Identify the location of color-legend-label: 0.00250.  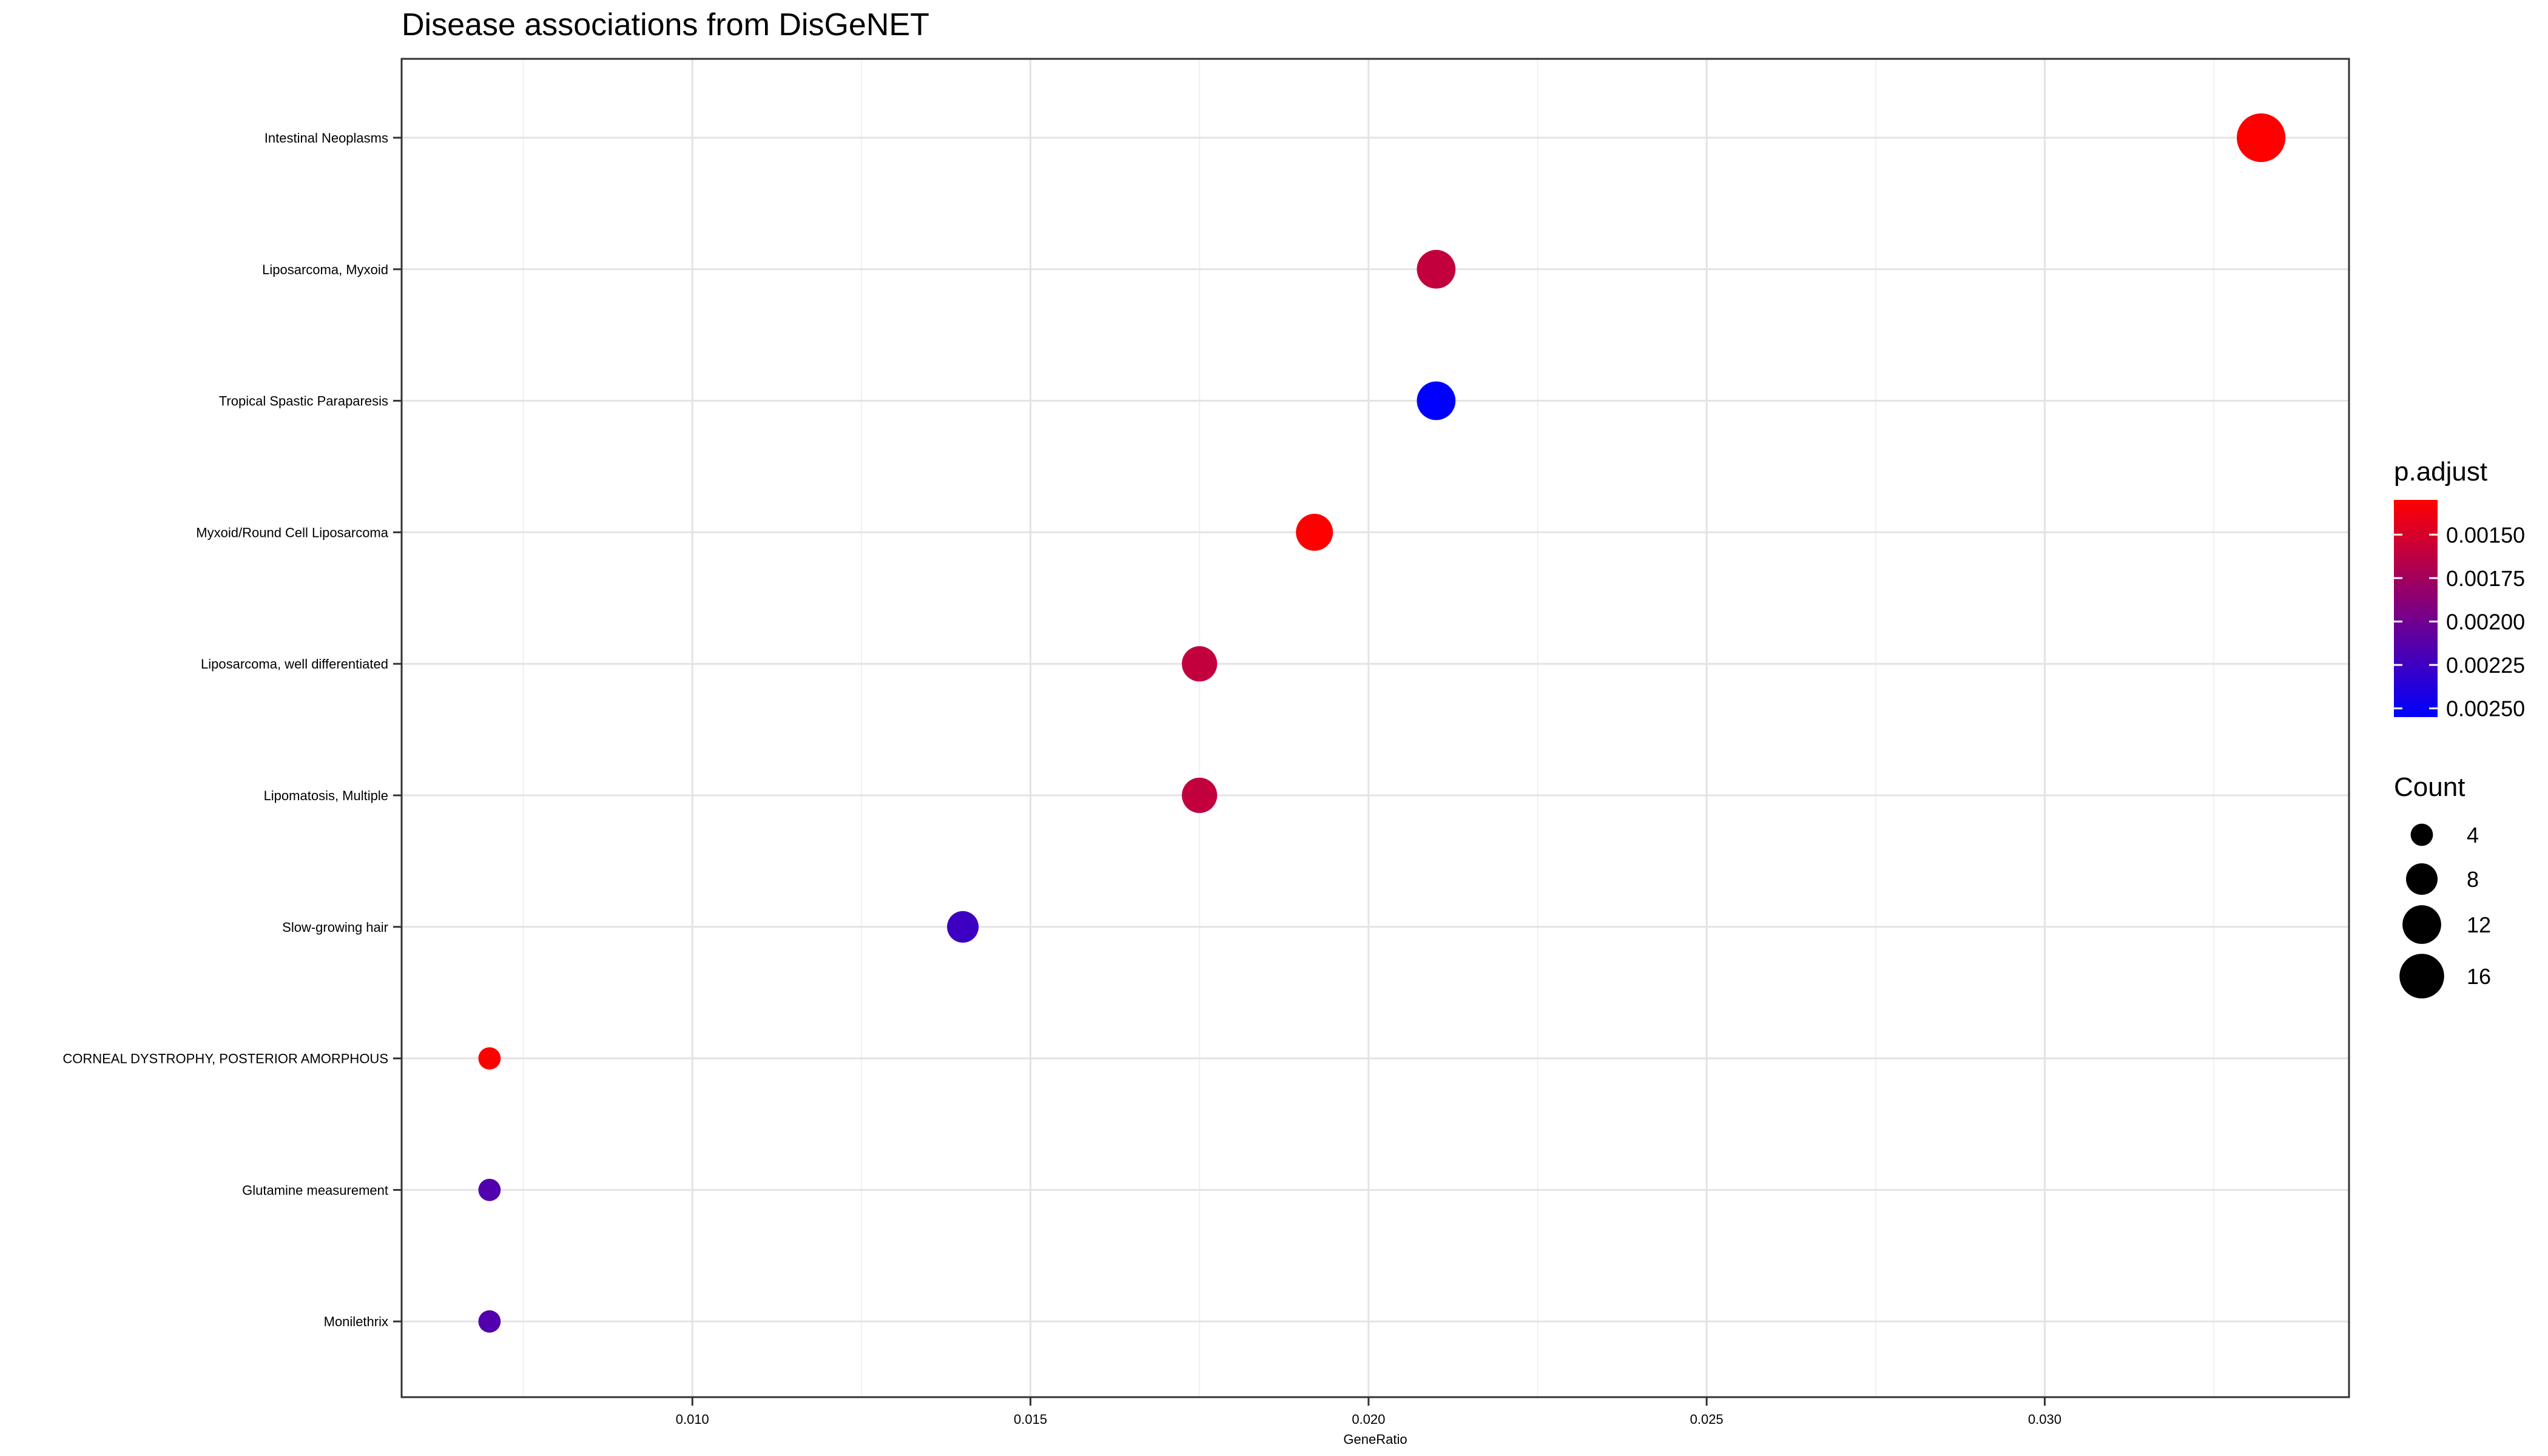
(2485, 708).